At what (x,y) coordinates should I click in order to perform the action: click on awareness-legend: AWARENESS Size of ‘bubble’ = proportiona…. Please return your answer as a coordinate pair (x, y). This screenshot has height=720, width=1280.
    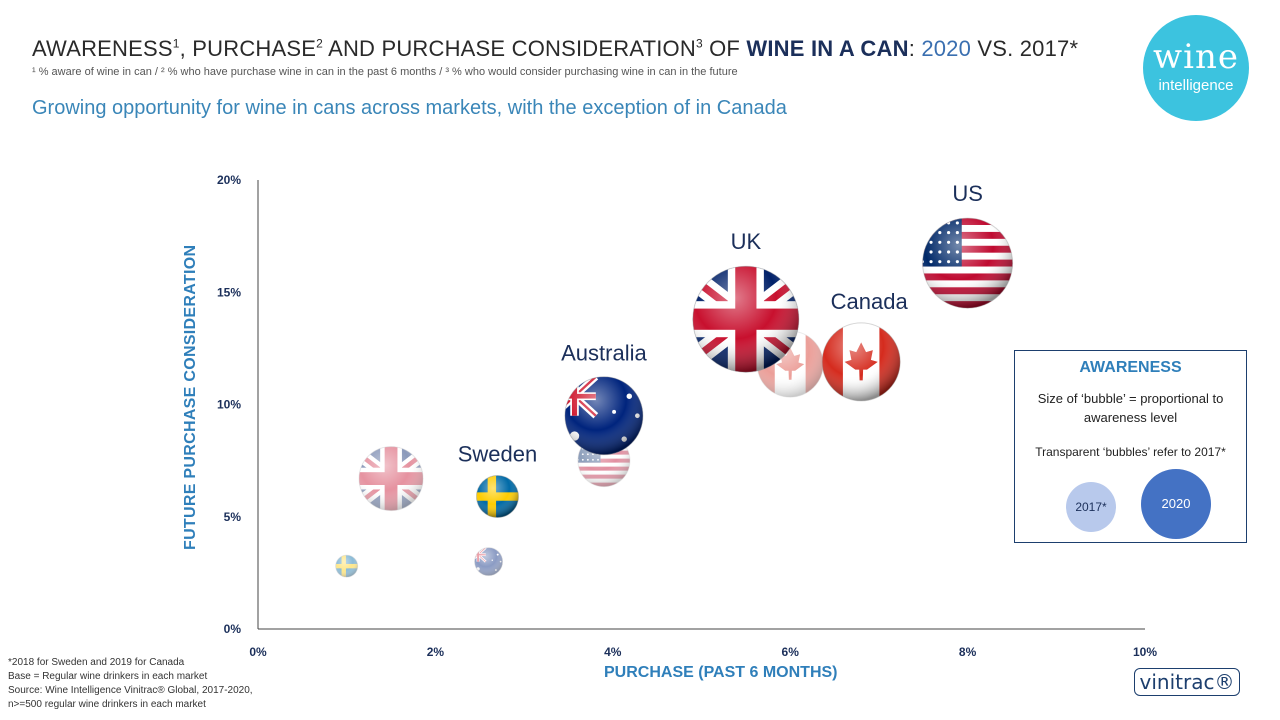
    Looking at the image, I should click on (1130, 446).